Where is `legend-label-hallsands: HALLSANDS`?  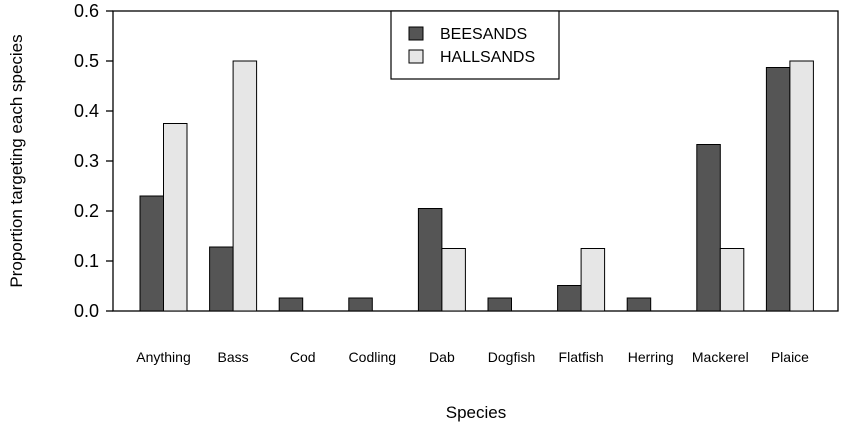
legend-label-hallsands: HALLSANDS is located at coordinates (487, 57).